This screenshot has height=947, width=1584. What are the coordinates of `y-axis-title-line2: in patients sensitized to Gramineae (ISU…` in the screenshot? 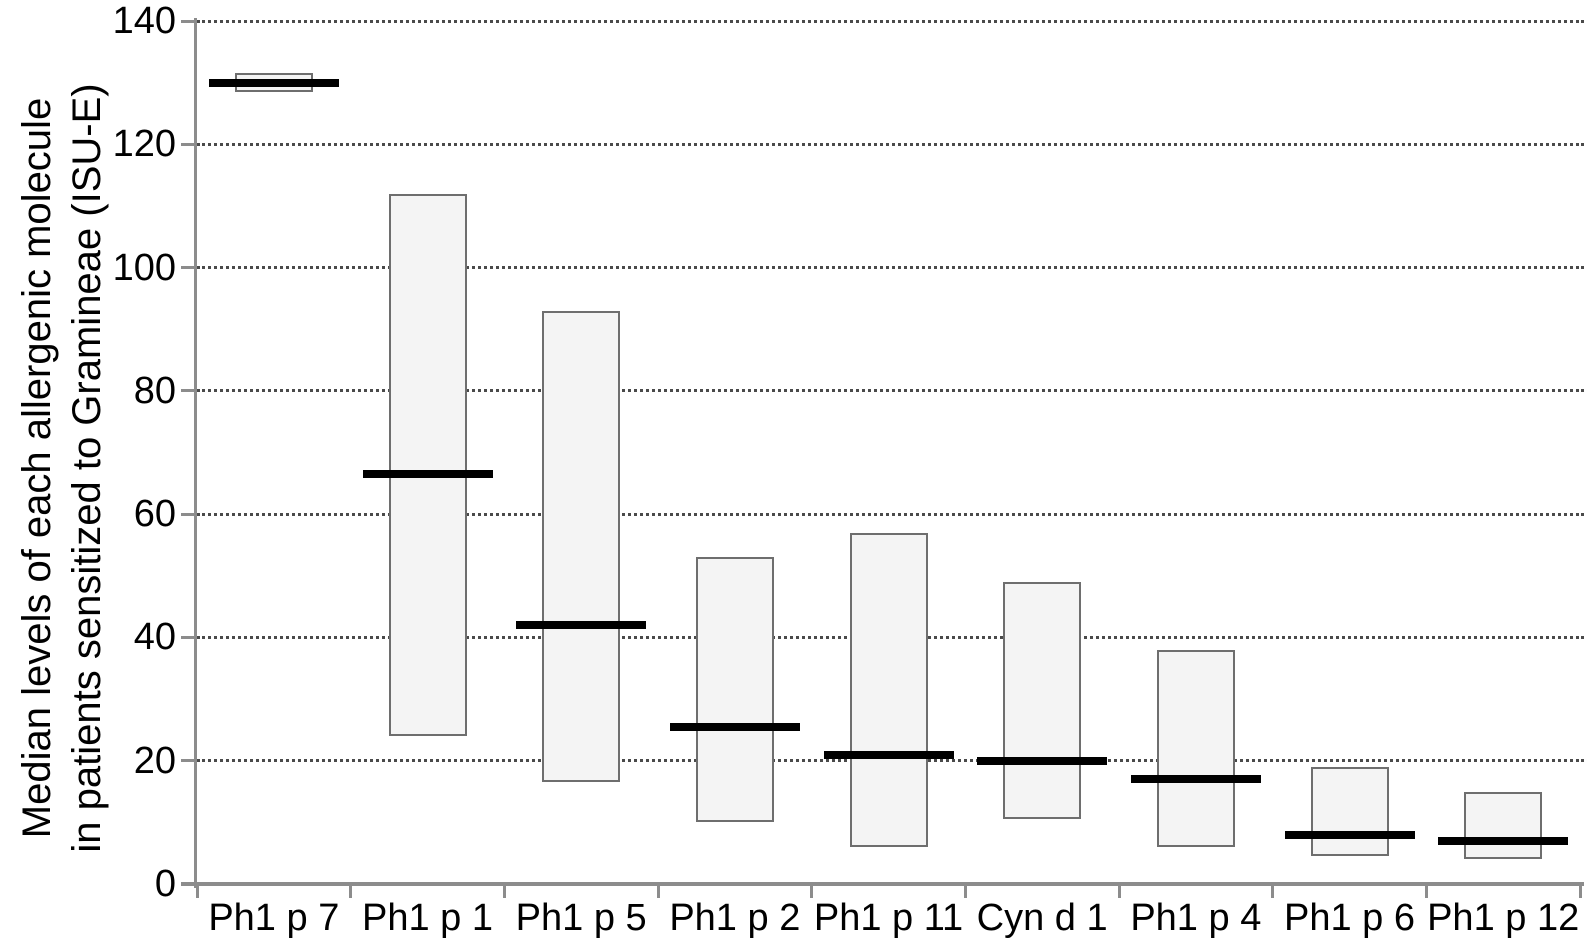 It's located at (87, 468).